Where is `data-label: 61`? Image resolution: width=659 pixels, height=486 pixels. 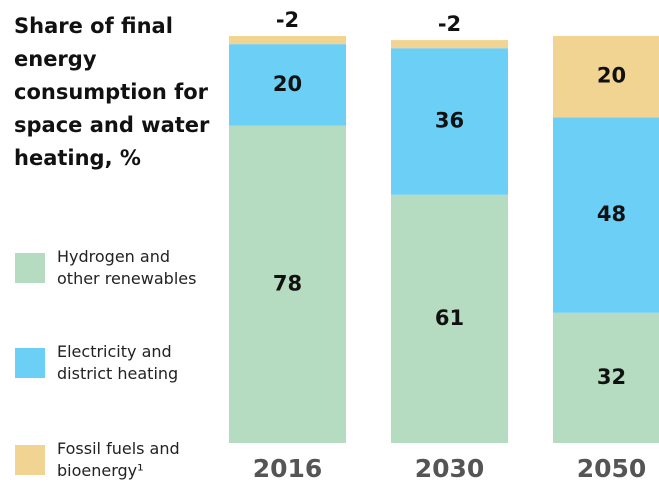 data-label: 61 is located at coordinates (449, 318).